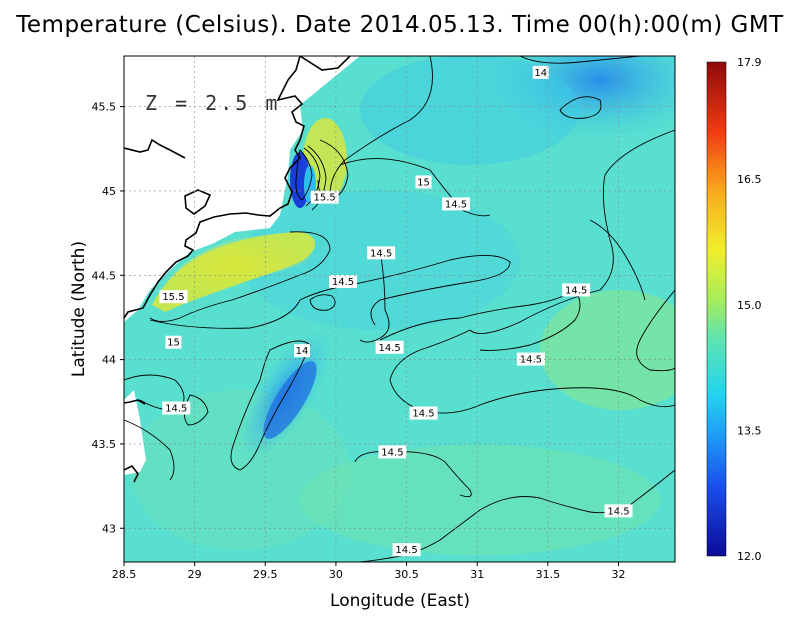  What do you see at coordinates (290, 400) in the screenshot?
I see `field-cold-core` at bounding box center [290, 400].